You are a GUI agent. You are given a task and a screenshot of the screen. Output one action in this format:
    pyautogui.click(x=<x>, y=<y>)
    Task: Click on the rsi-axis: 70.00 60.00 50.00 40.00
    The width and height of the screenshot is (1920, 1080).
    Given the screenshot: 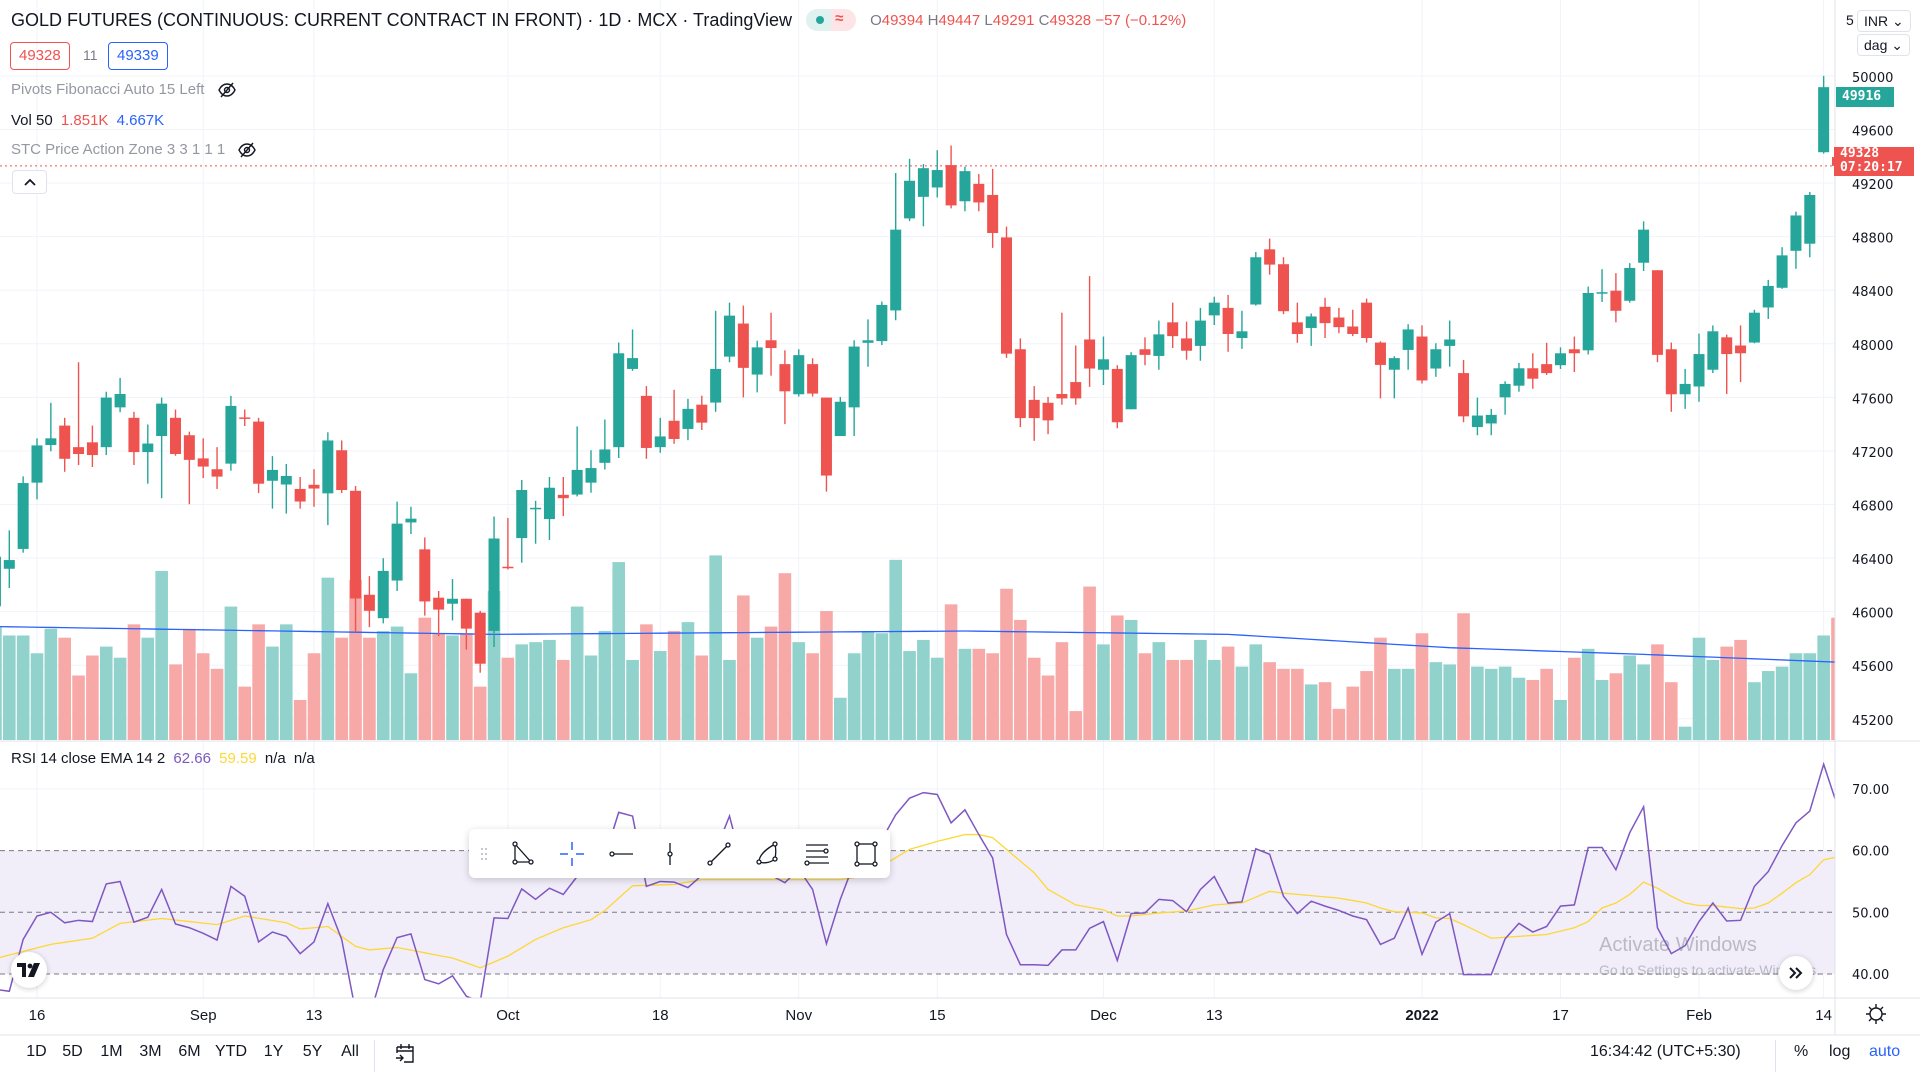 What is the action you would take?
    pyautogui.click(x=1870, y=883)
    